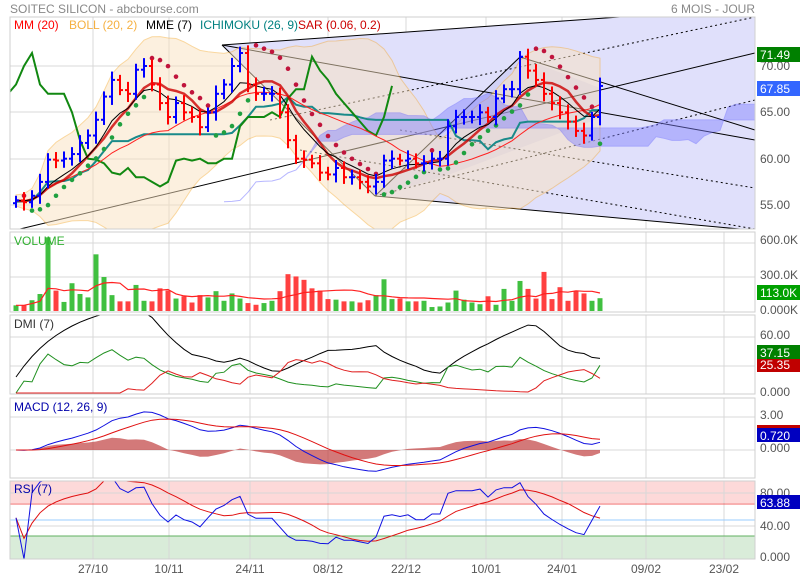 This screenshot has height=580, width=800. Describe the element at coordinates (34, 324) in the screenshot. I see `dmi-label: DMI (7)` at that location.